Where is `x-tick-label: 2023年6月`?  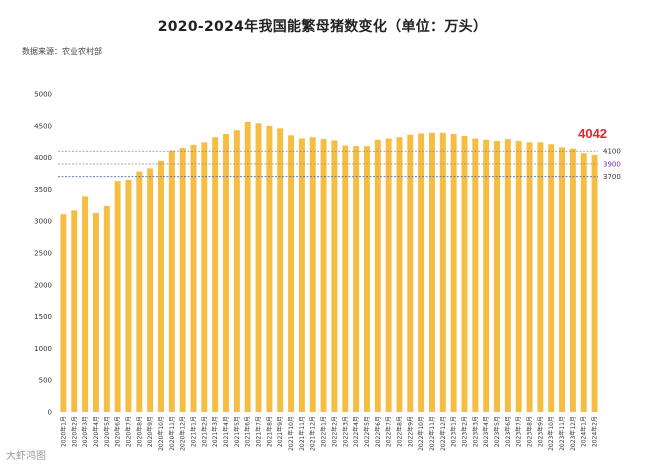
x-tick-label: 2023年6月 is located at coordinates (508, 431).